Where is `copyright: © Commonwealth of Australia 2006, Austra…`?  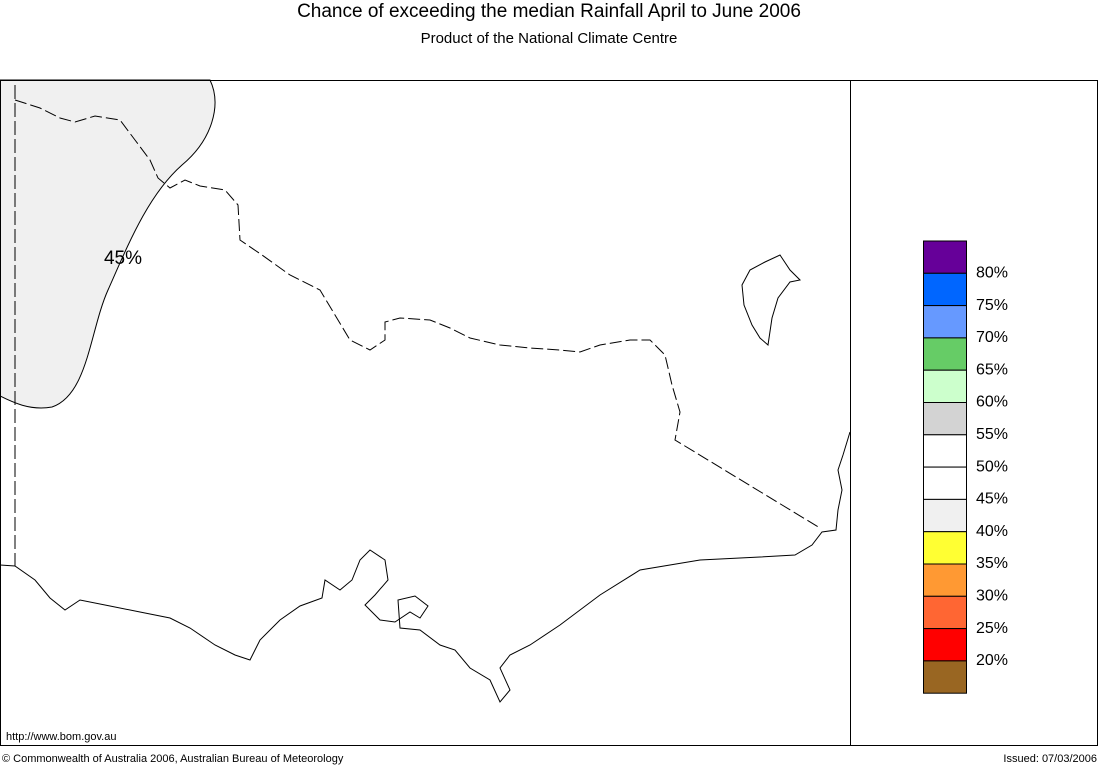
copyright: © Commonwealth of Australia 2006, Austra… is located at coordinates (173, 759).